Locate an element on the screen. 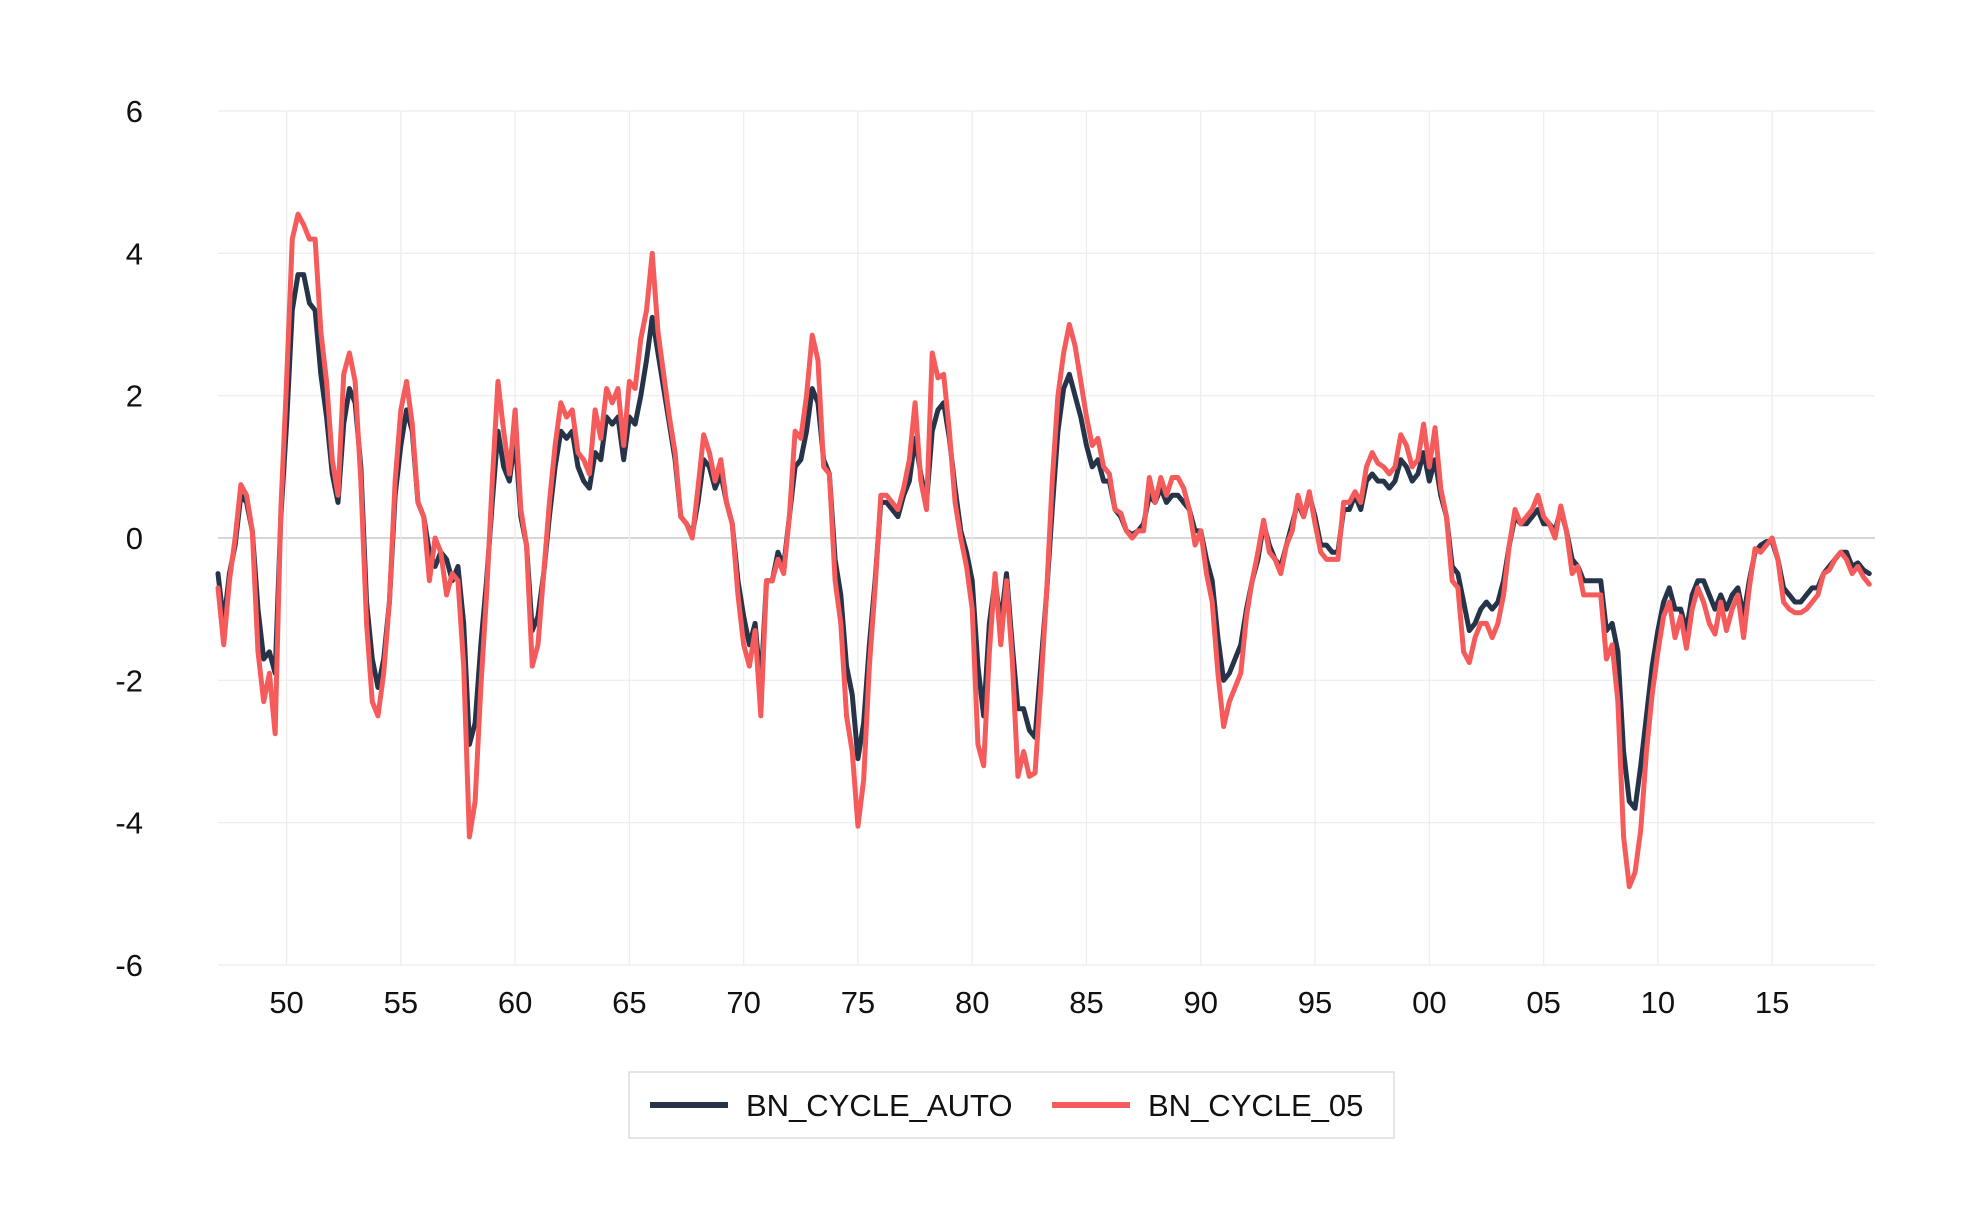  y-tick-label: 0 is located at coordinates (134, 538).